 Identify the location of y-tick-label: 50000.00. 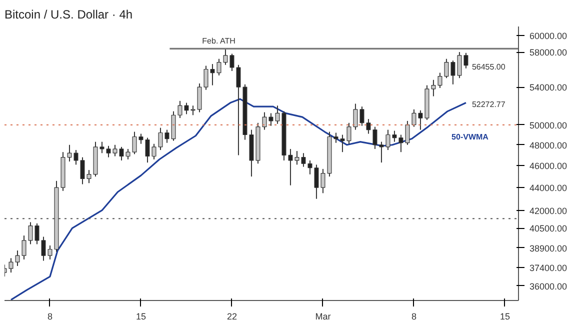
(549, 125).